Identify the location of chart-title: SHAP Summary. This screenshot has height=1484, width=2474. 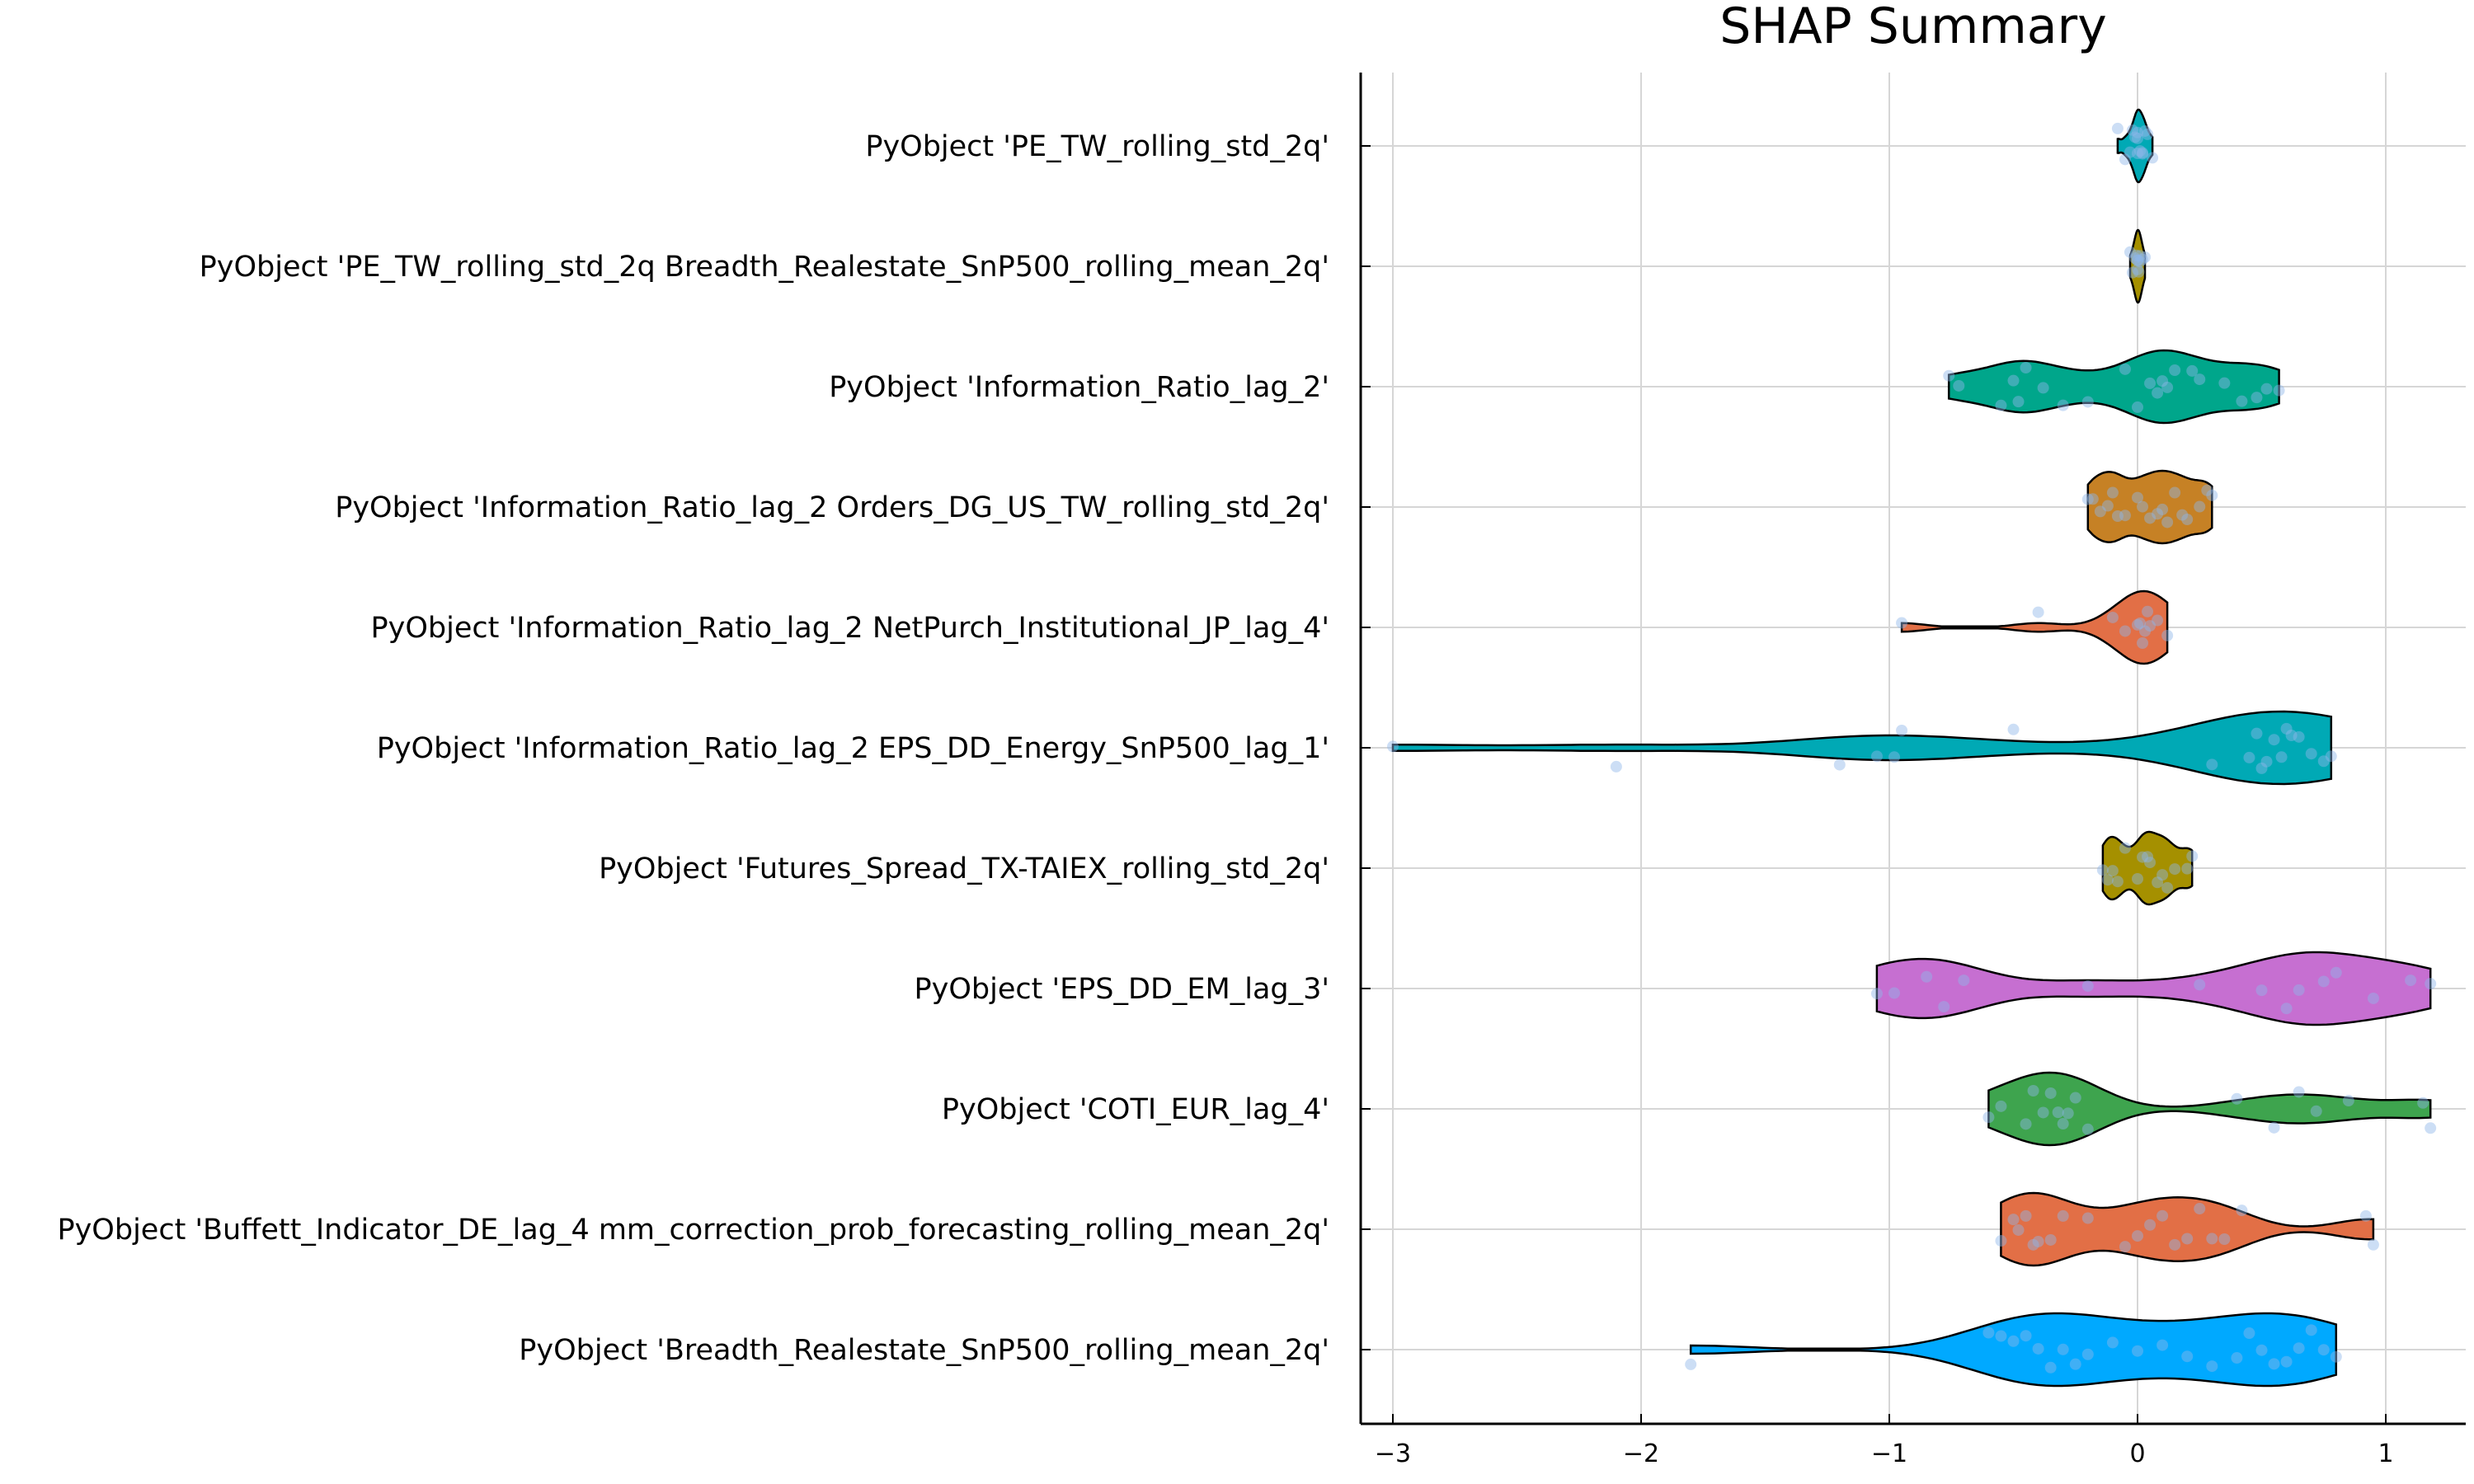
(1912, 27).